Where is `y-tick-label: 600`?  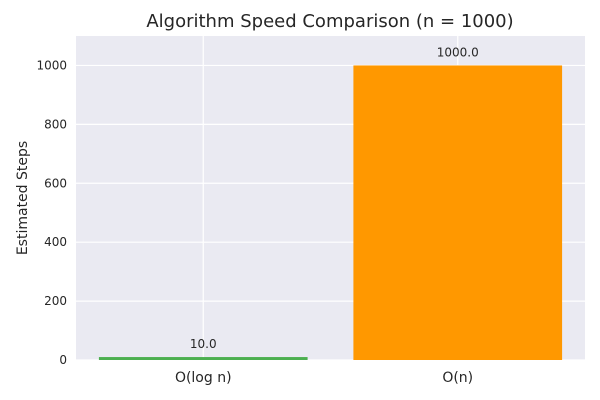 y-tick-label: 600 is located at coordinates (55, 183).